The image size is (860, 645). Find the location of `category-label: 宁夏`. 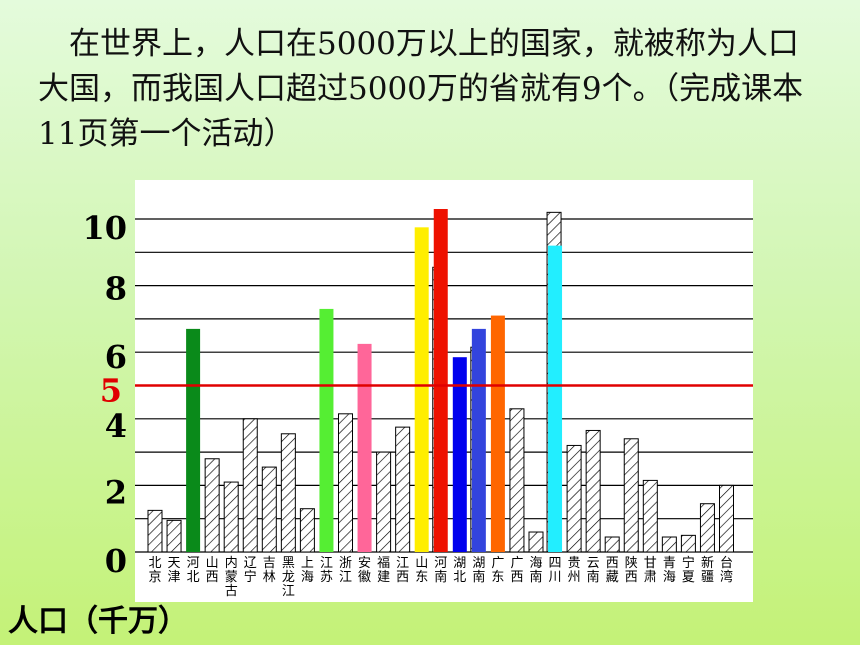

category-label: 宁夏 is located at coordinates (688, 570).